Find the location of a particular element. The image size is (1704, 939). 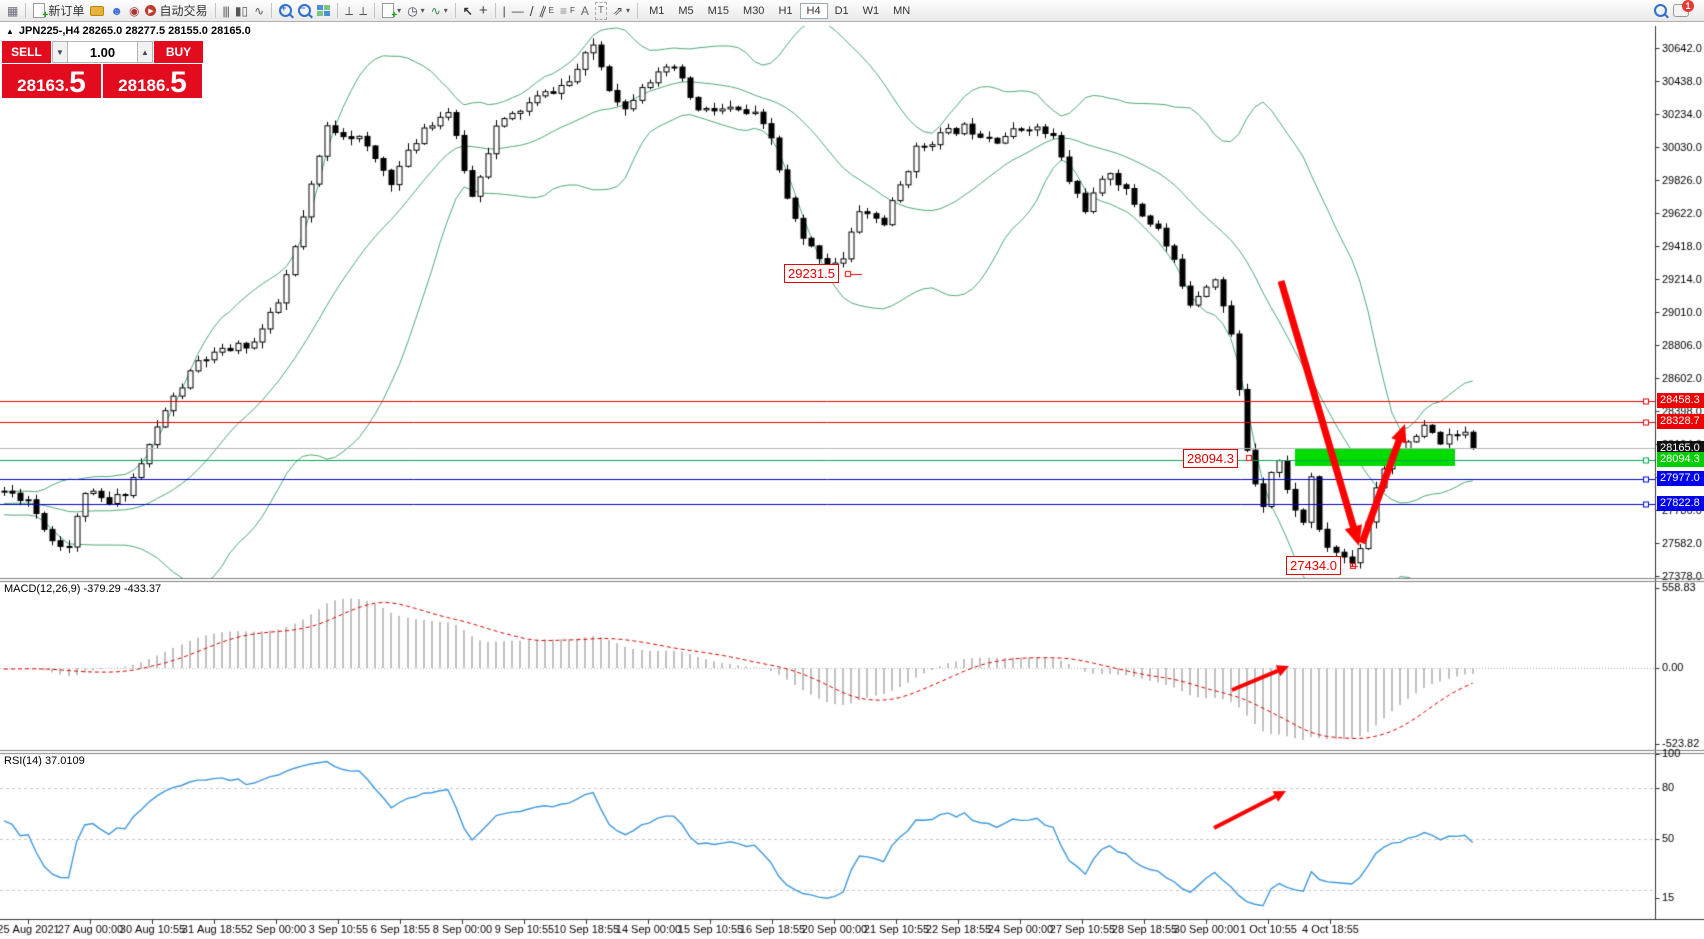

candlestick-chart-button: ▮▯ is located at coordinates (241, 11).